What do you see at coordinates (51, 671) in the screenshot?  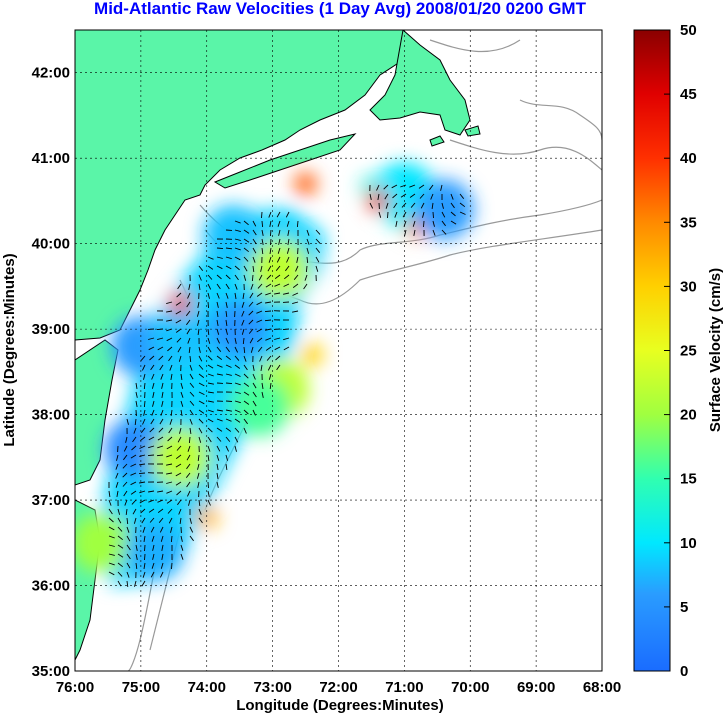 I see `y-tick-label: 35:00` at bounding box center [51, 671].